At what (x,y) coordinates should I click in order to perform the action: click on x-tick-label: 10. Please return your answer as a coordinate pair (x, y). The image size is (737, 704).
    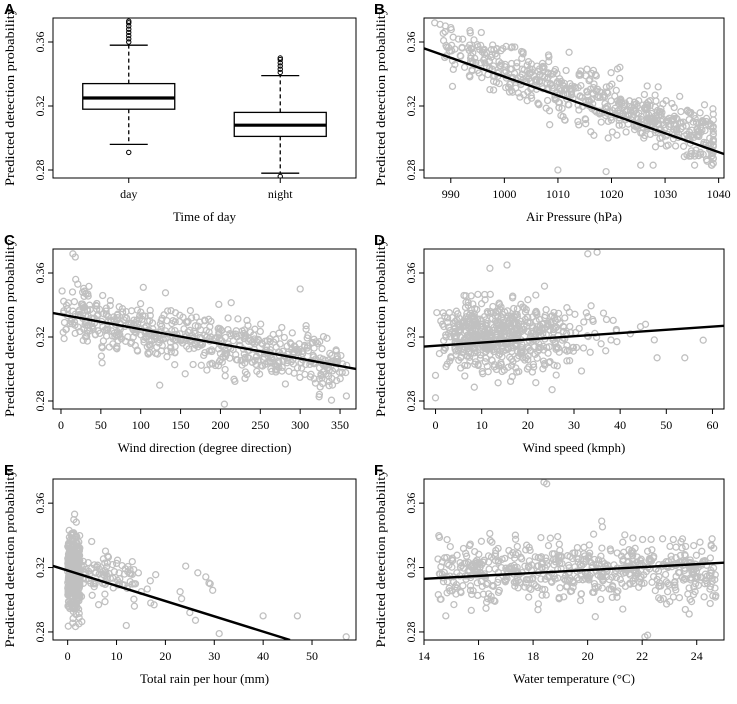
    Looking at the image, I should click on (482, 425).